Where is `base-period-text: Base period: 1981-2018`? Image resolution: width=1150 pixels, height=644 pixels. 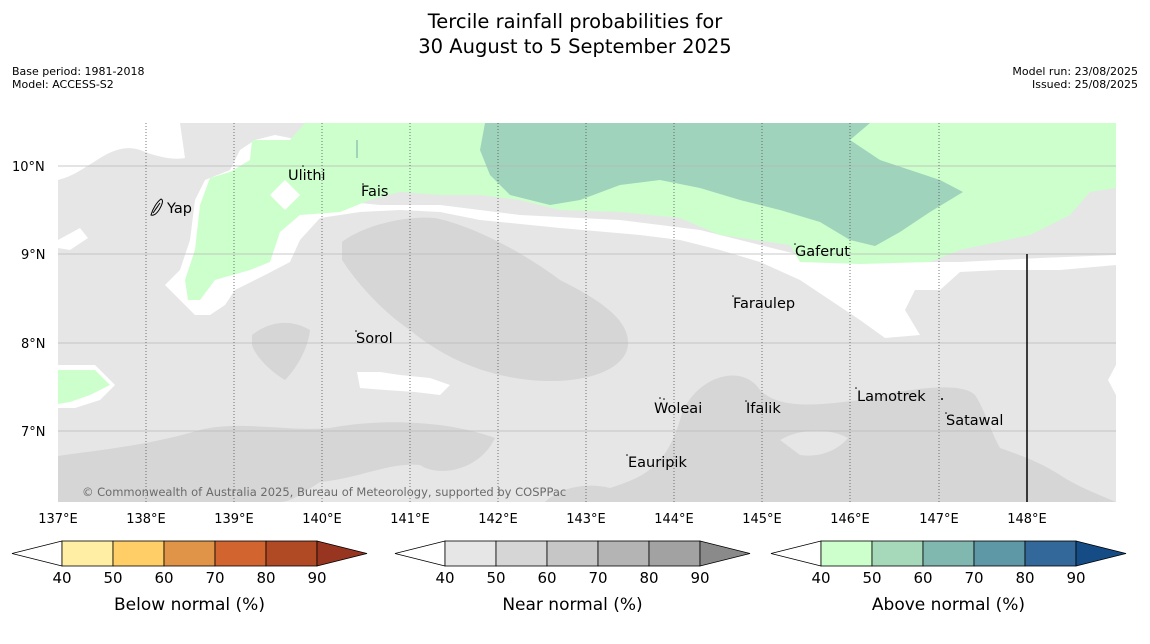
base-period-text: Base period: 1981-2018 is located at coordinates (78, 71).